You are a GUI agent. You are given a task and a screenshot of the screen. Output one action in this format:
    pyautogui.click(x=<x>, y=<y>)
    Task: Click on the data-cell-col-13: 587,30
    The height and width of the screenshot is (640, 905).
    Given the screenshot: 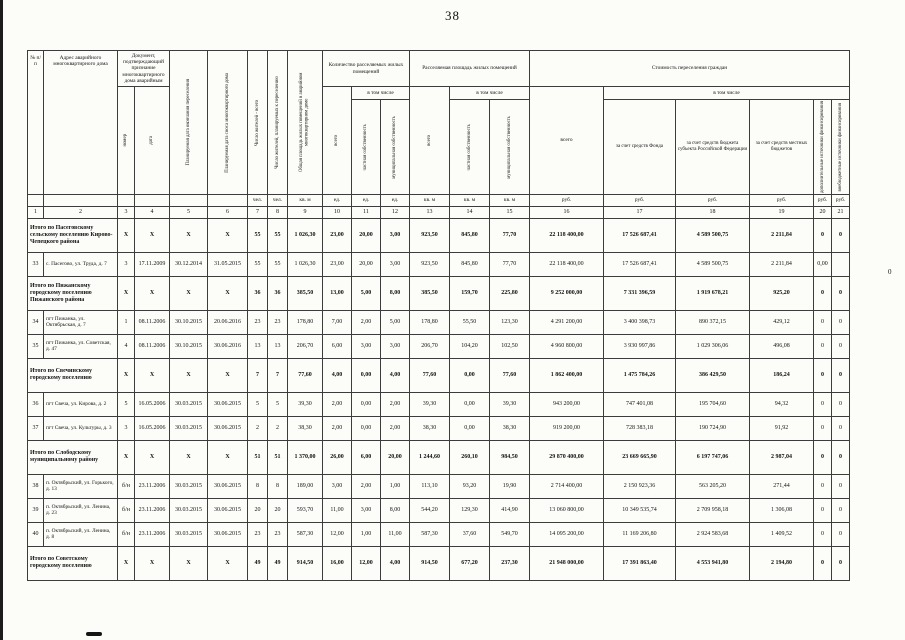 What is the action you would take?
    pyautogui.click(x=429, y=534)
    